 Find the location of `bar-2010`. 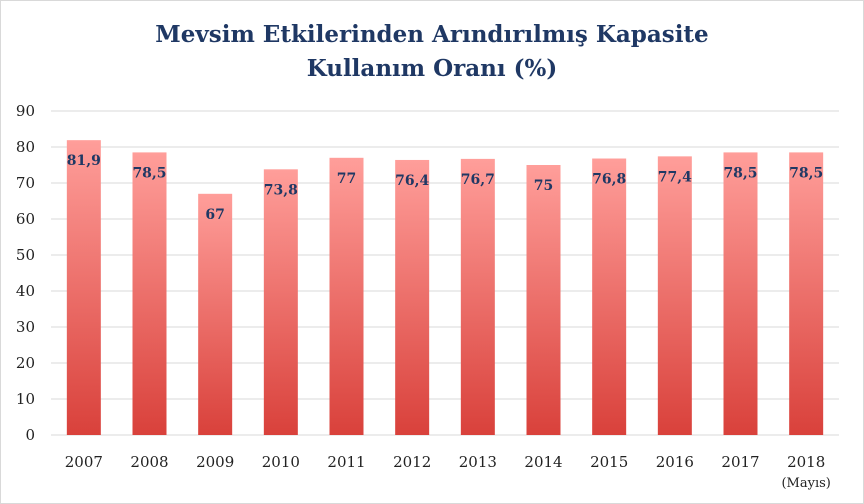

bar-2010 is located at coordinates (280, 302).